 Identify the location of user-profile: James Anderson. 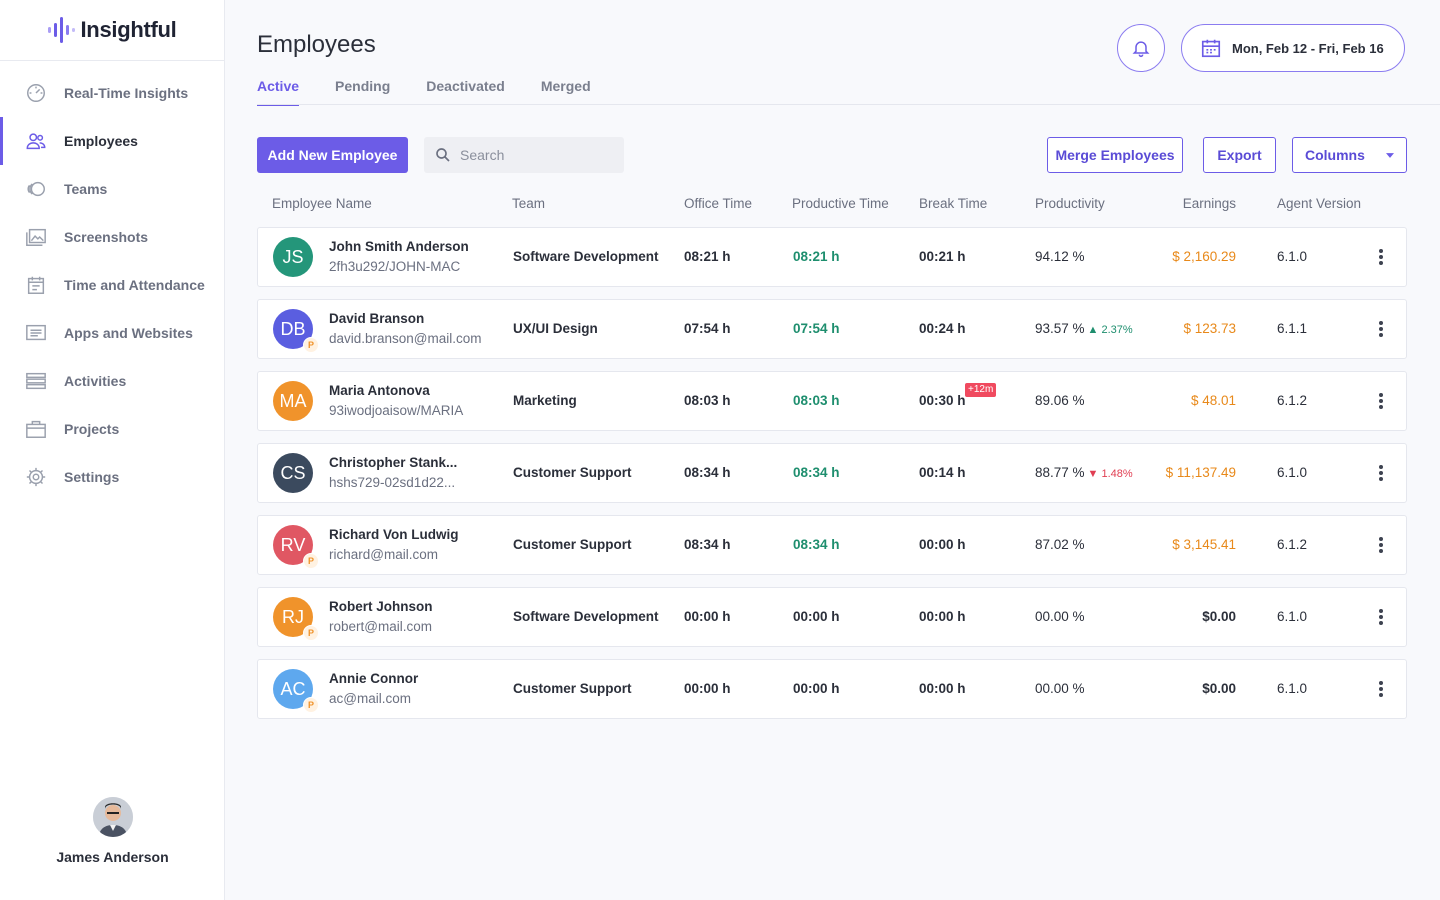
(112, 831).